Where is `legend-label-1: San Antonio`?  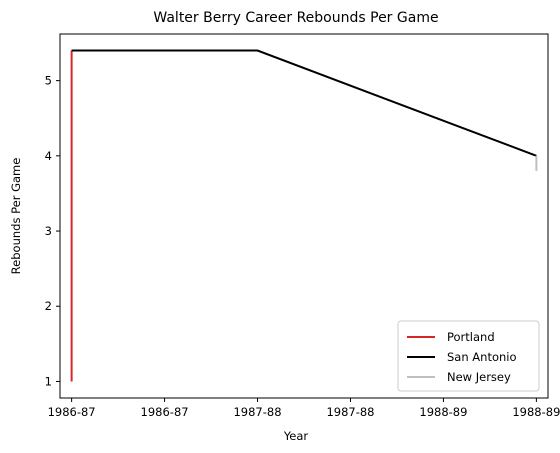 legend-label-1: San Antonio is located at coordinates (482, 357).